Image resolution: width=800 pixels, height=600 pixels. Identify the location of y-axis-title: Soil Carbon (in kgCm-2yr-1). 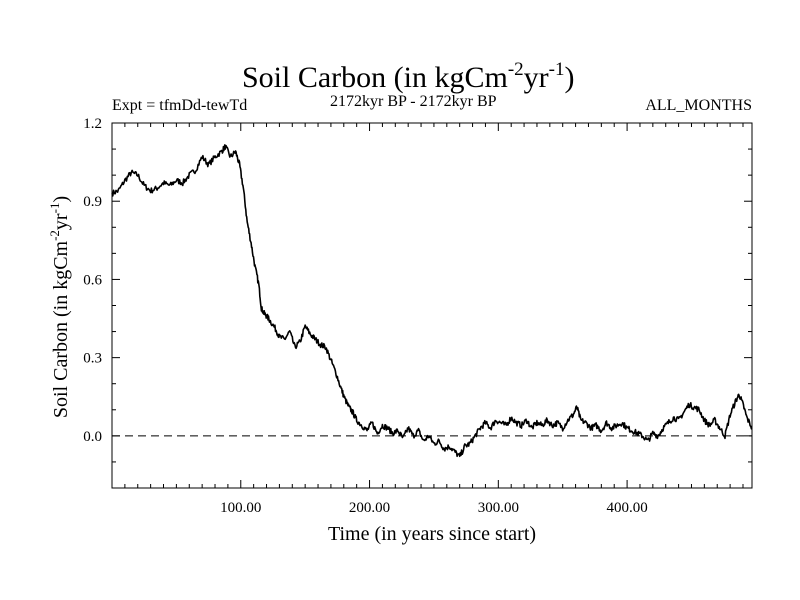
(59, 307).